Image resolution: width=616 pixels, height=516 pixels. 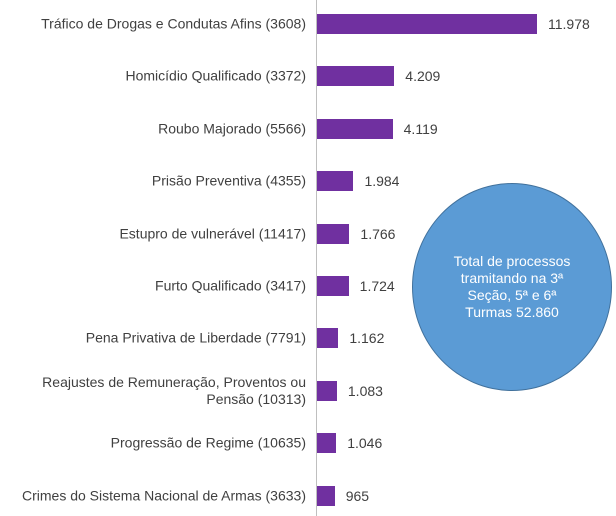 What do you see at coordinates (367, 338) in the screenshot?
I see `value-label: 1.162` at bounding box center [367, 338].